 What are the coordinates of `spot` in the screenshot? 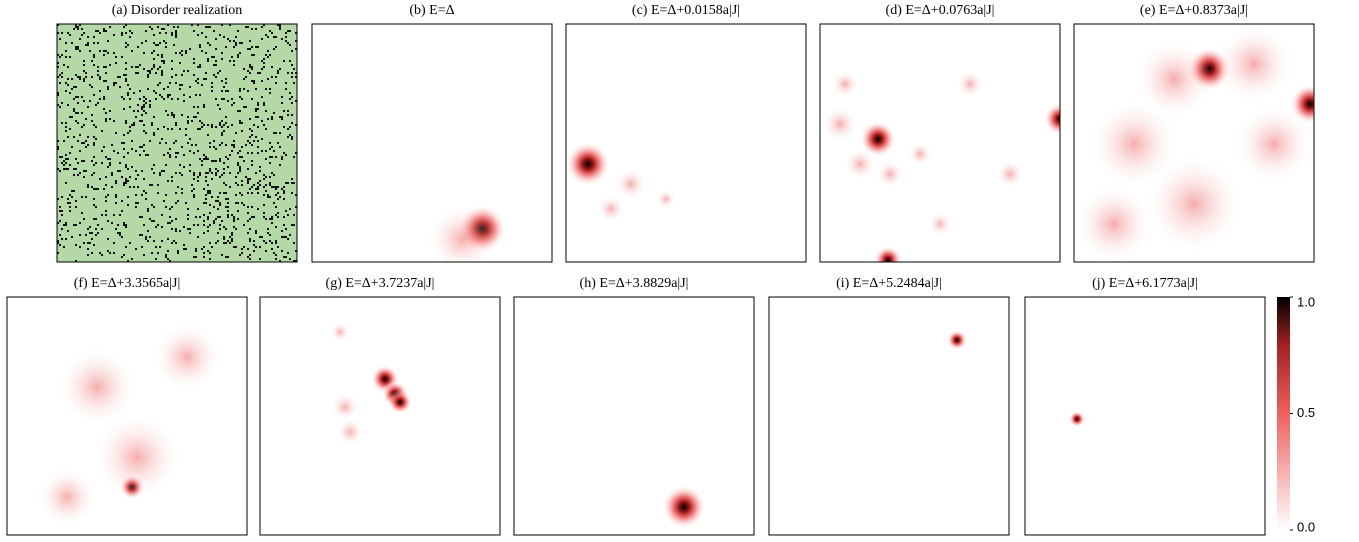 It's located at (1077, 419).